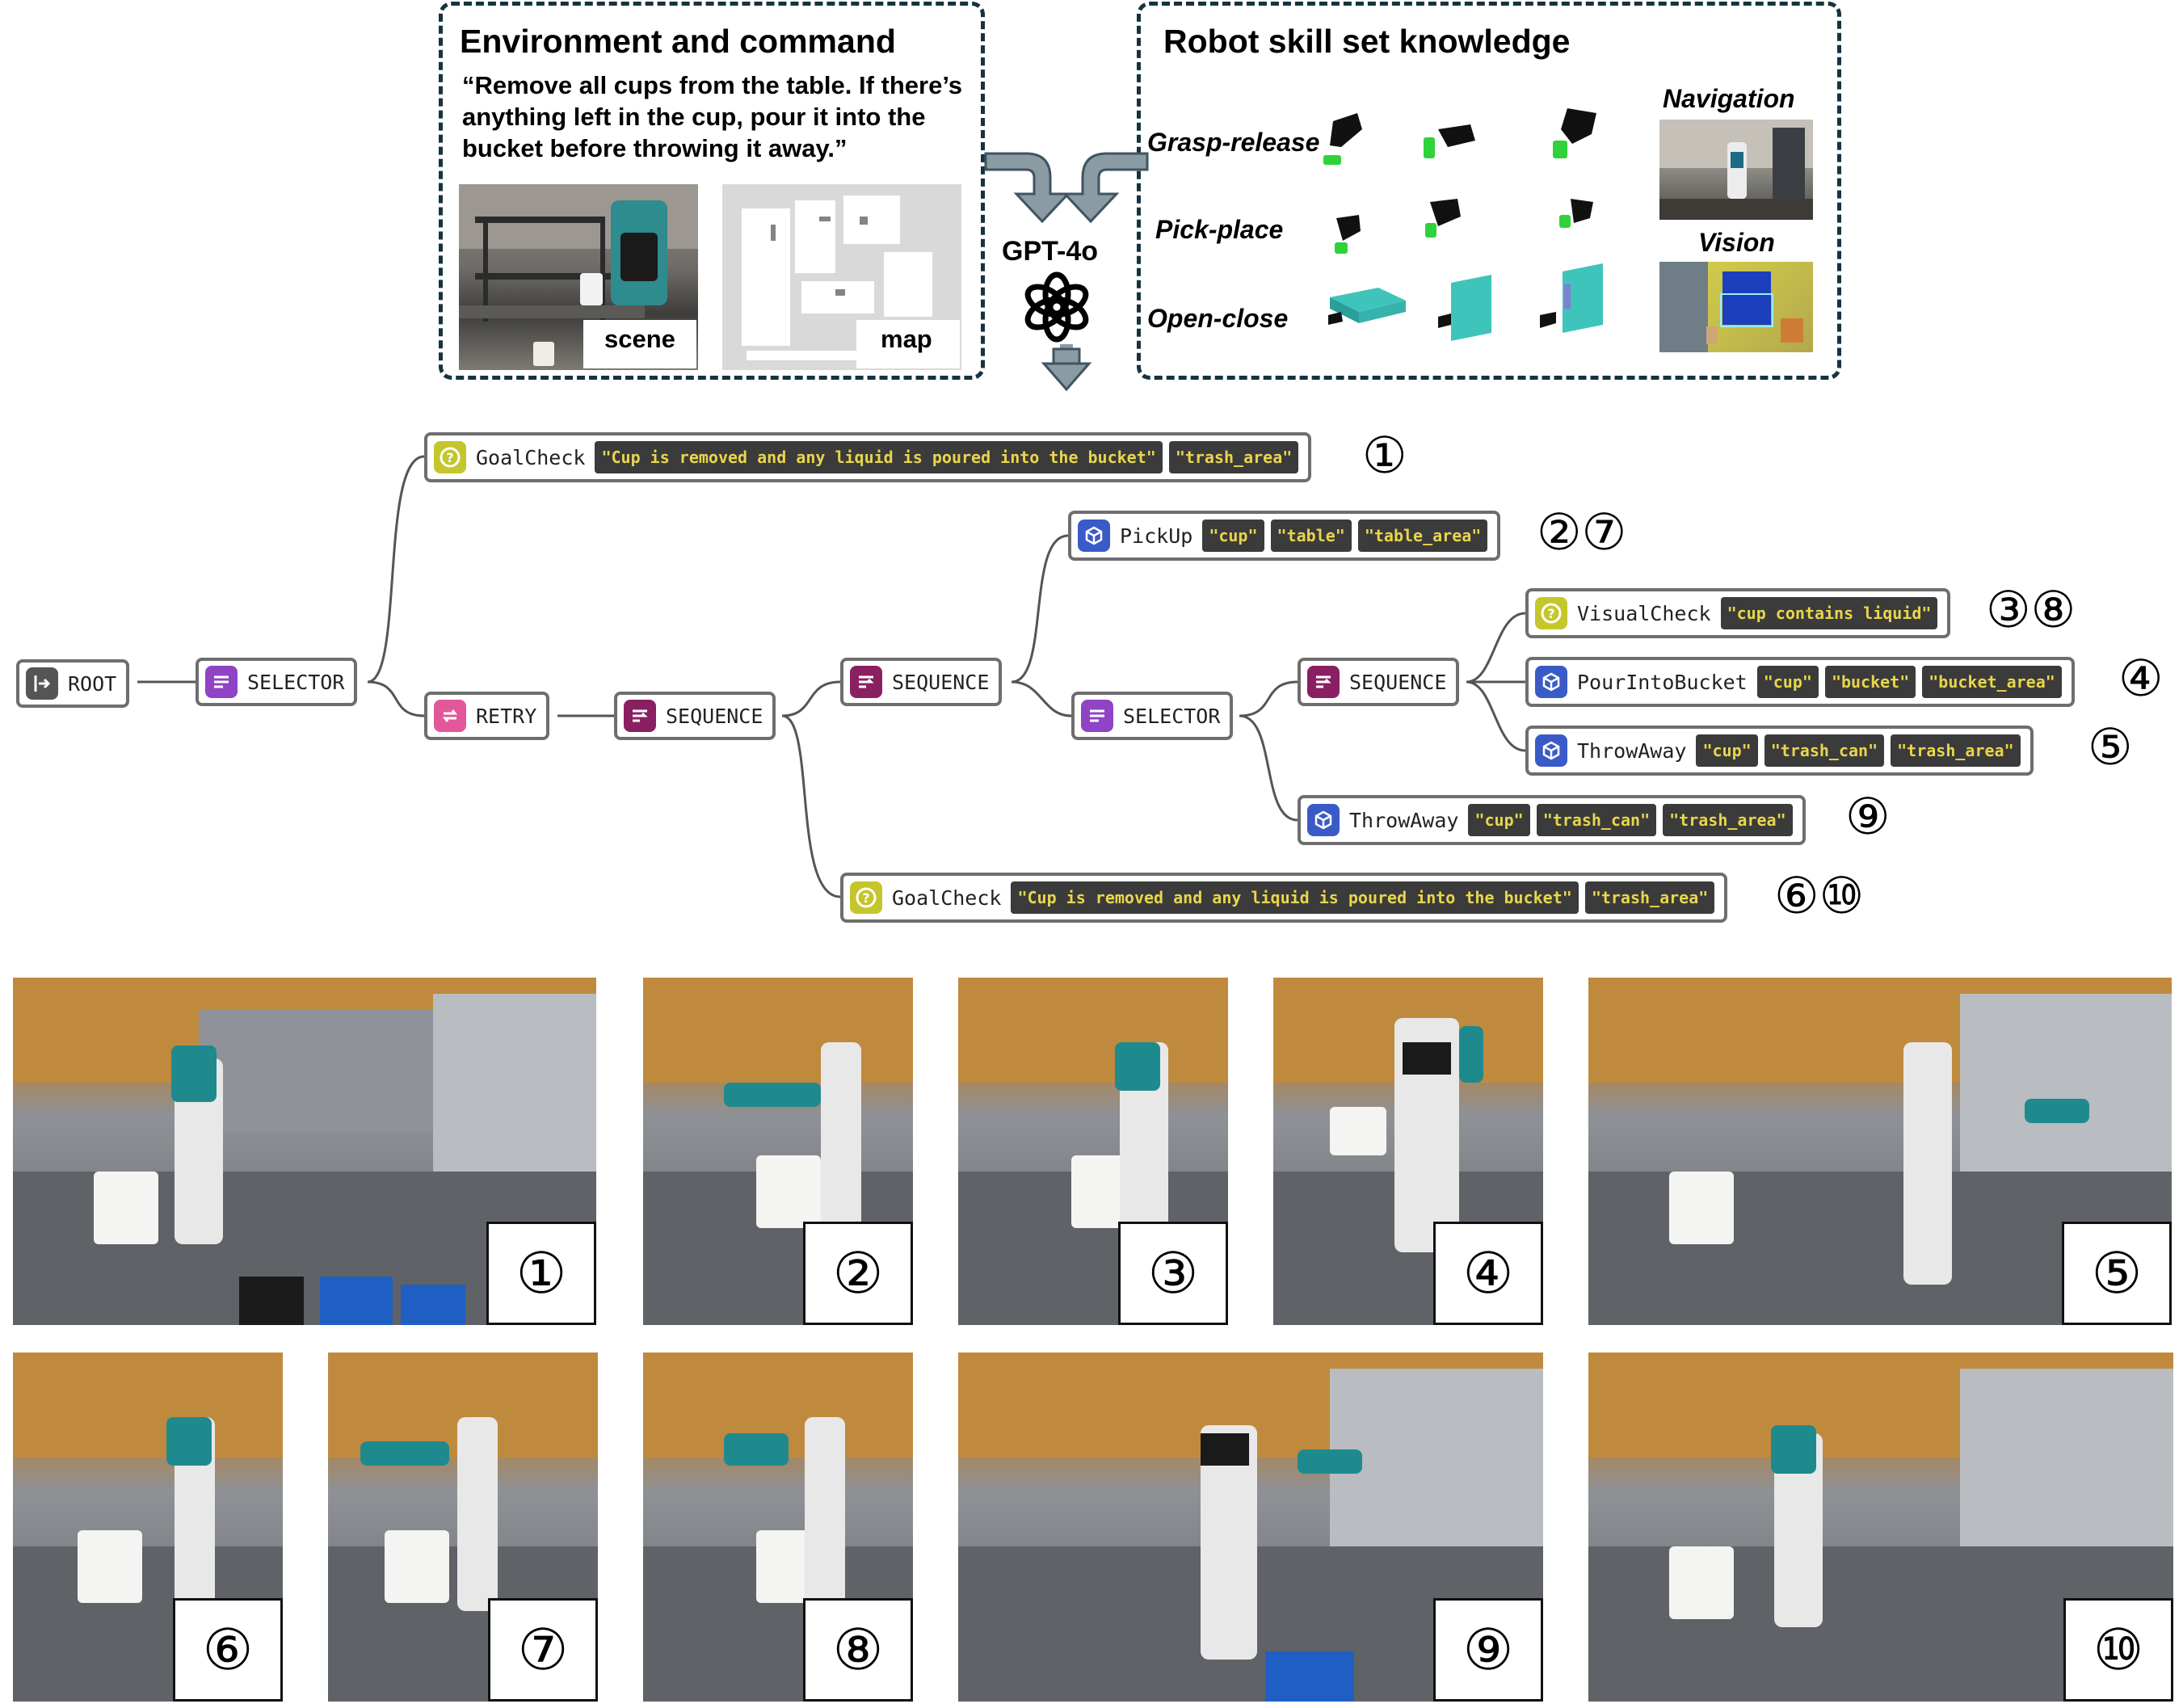  I want to click on tree-node-throwaway-a: ThrowAway "cup" "trash_can" "trash_area", so click(1779, 751).